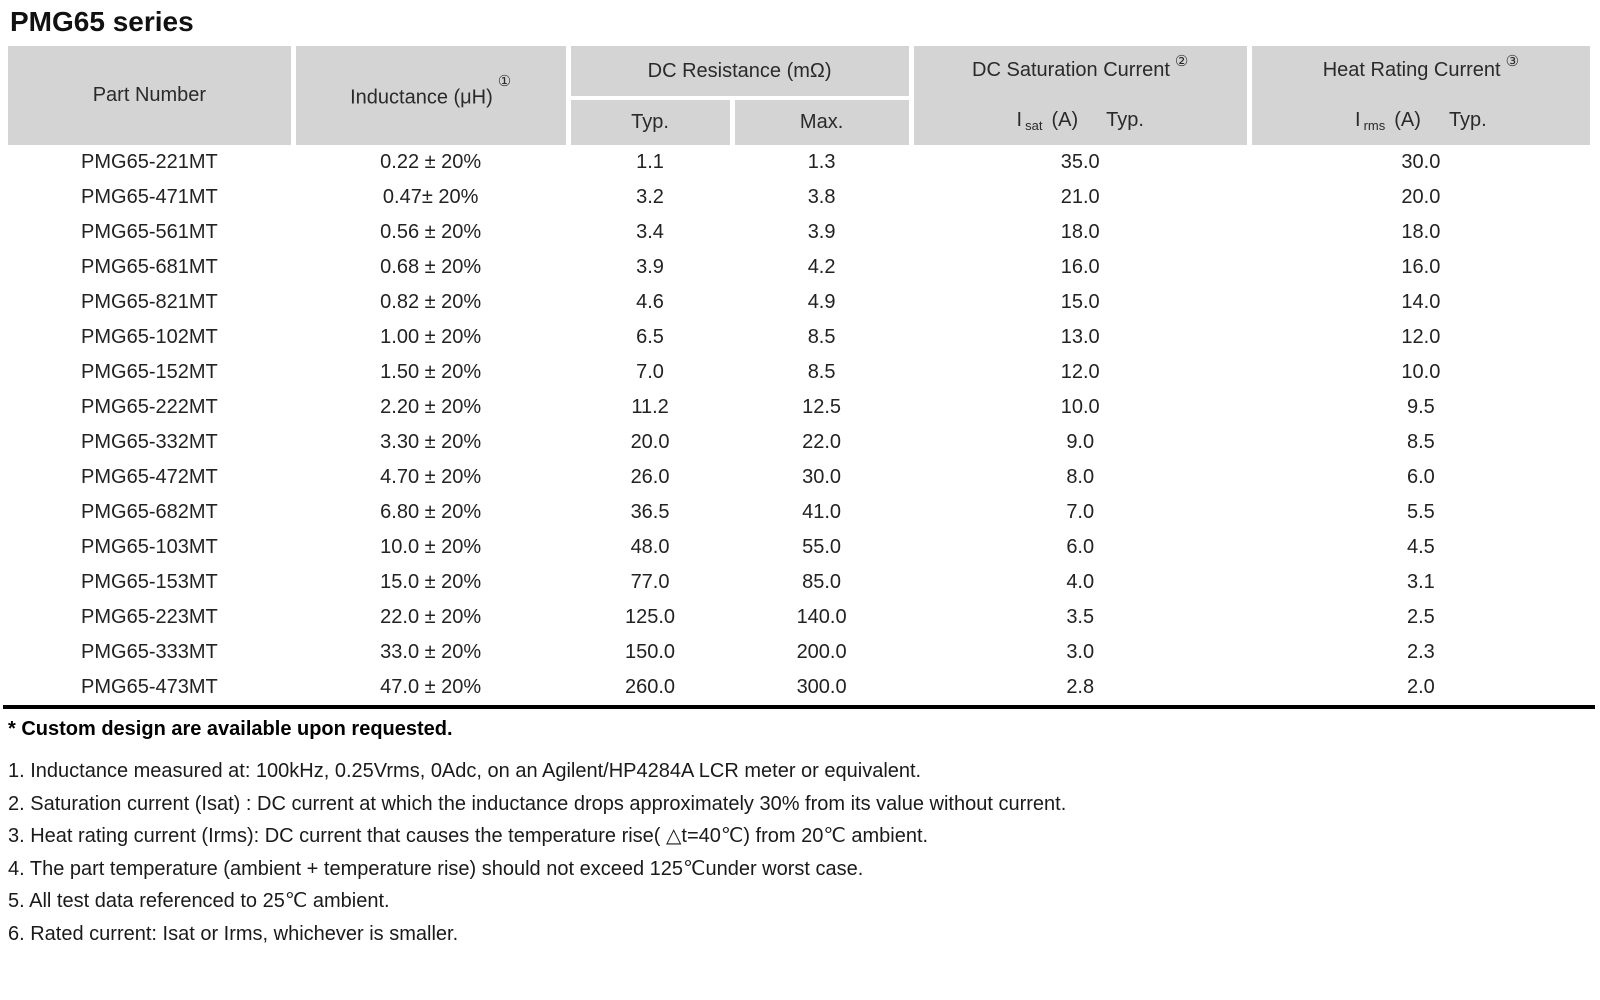  What do you see at coordinates (650, 120) in the screenshot?
I see `col-header-dcr-typ: Typ.` at bounding box center [650, 120].